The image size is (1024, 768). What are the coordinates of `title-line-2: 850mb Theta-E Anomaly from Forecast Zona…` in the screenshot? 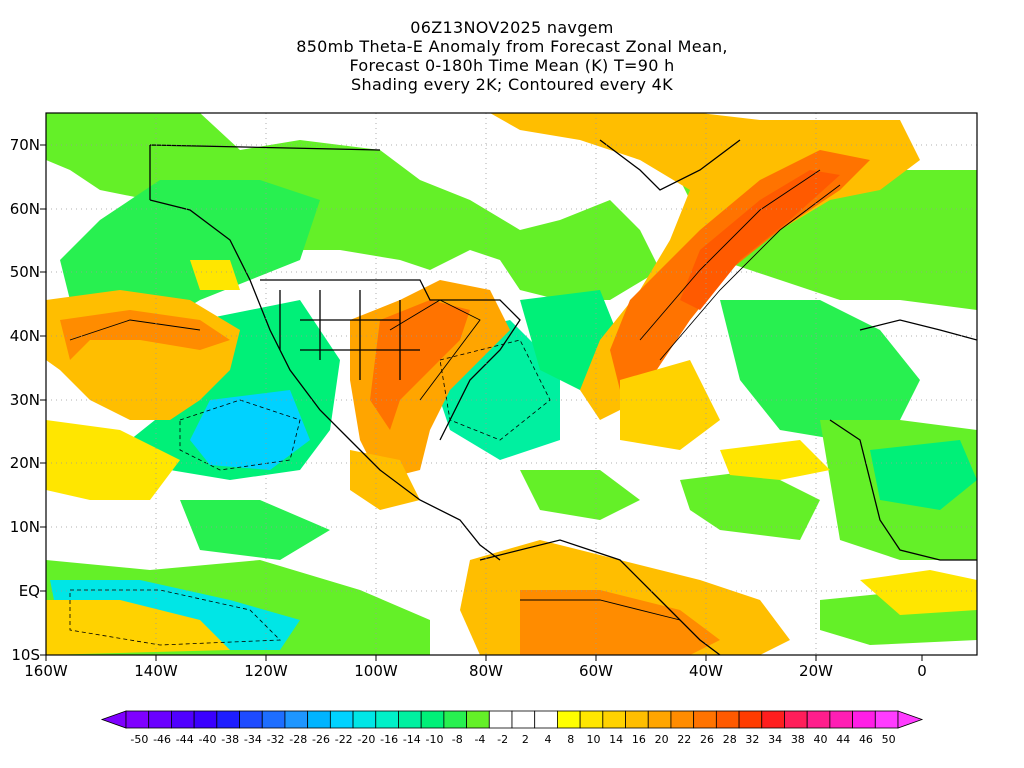 It's located at (512, 46).